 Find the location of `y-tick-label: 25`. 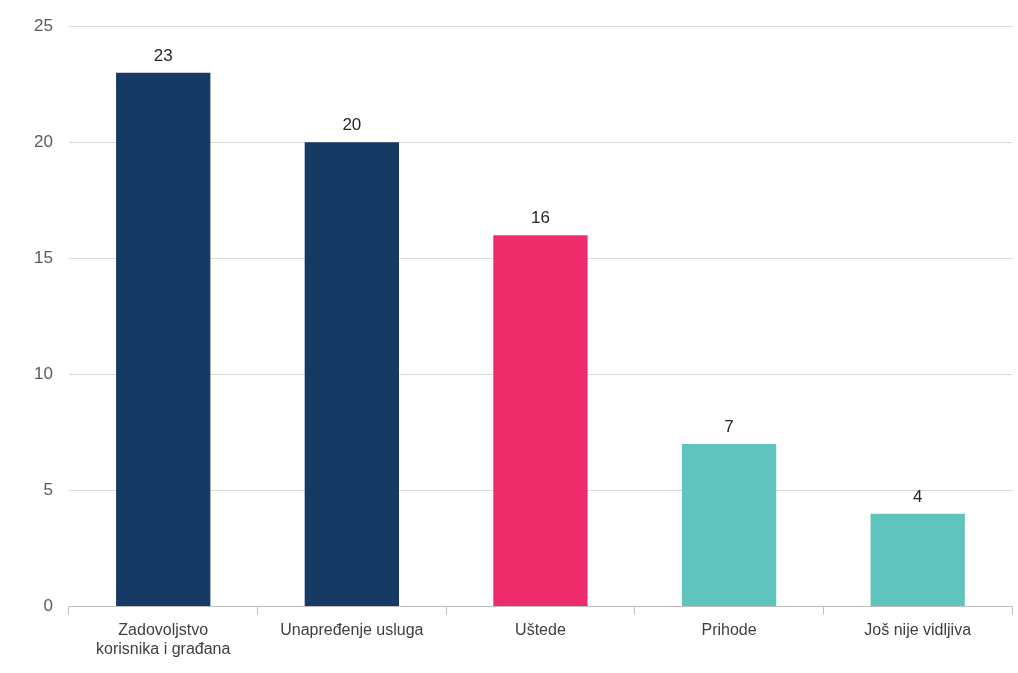

y-tick-label: 25 is located at coordinates (43, 25).